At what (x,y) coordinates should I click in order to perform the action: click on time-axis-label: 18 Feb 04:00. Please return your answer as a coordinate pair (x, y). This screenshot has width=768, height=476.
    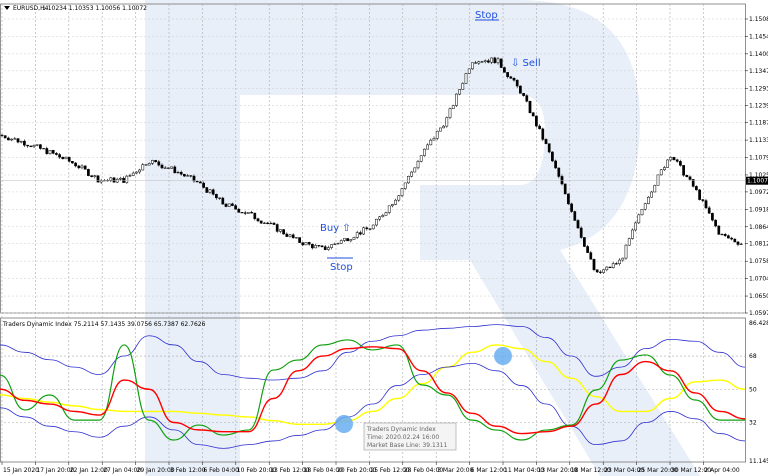
    Looking at the image, I should click on (324, 470).